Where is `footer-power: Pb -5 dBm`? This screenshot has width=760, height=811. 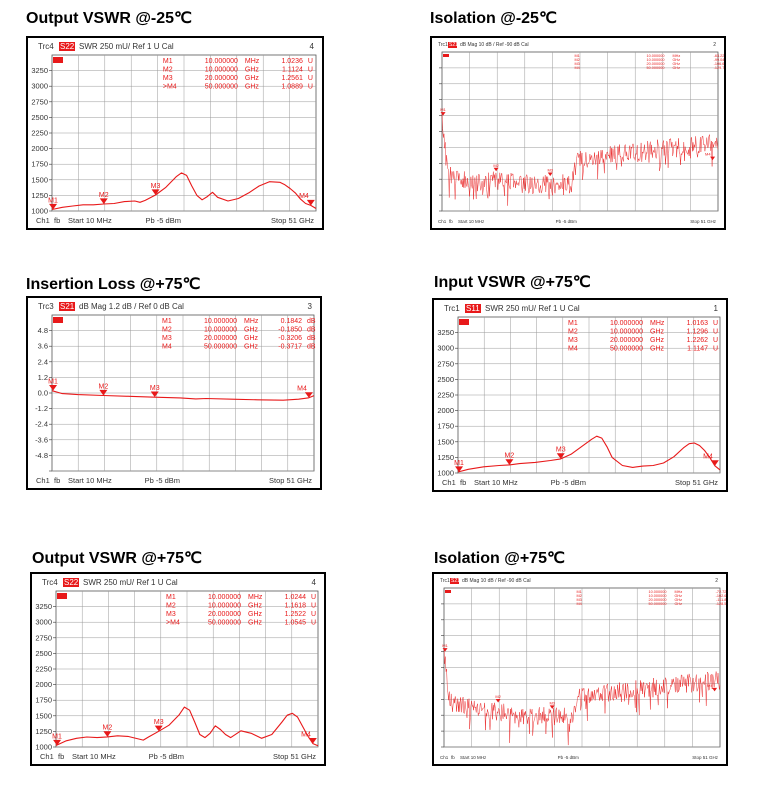
footer-power: Pb -5 dBm is located at coordinates (568, 482).